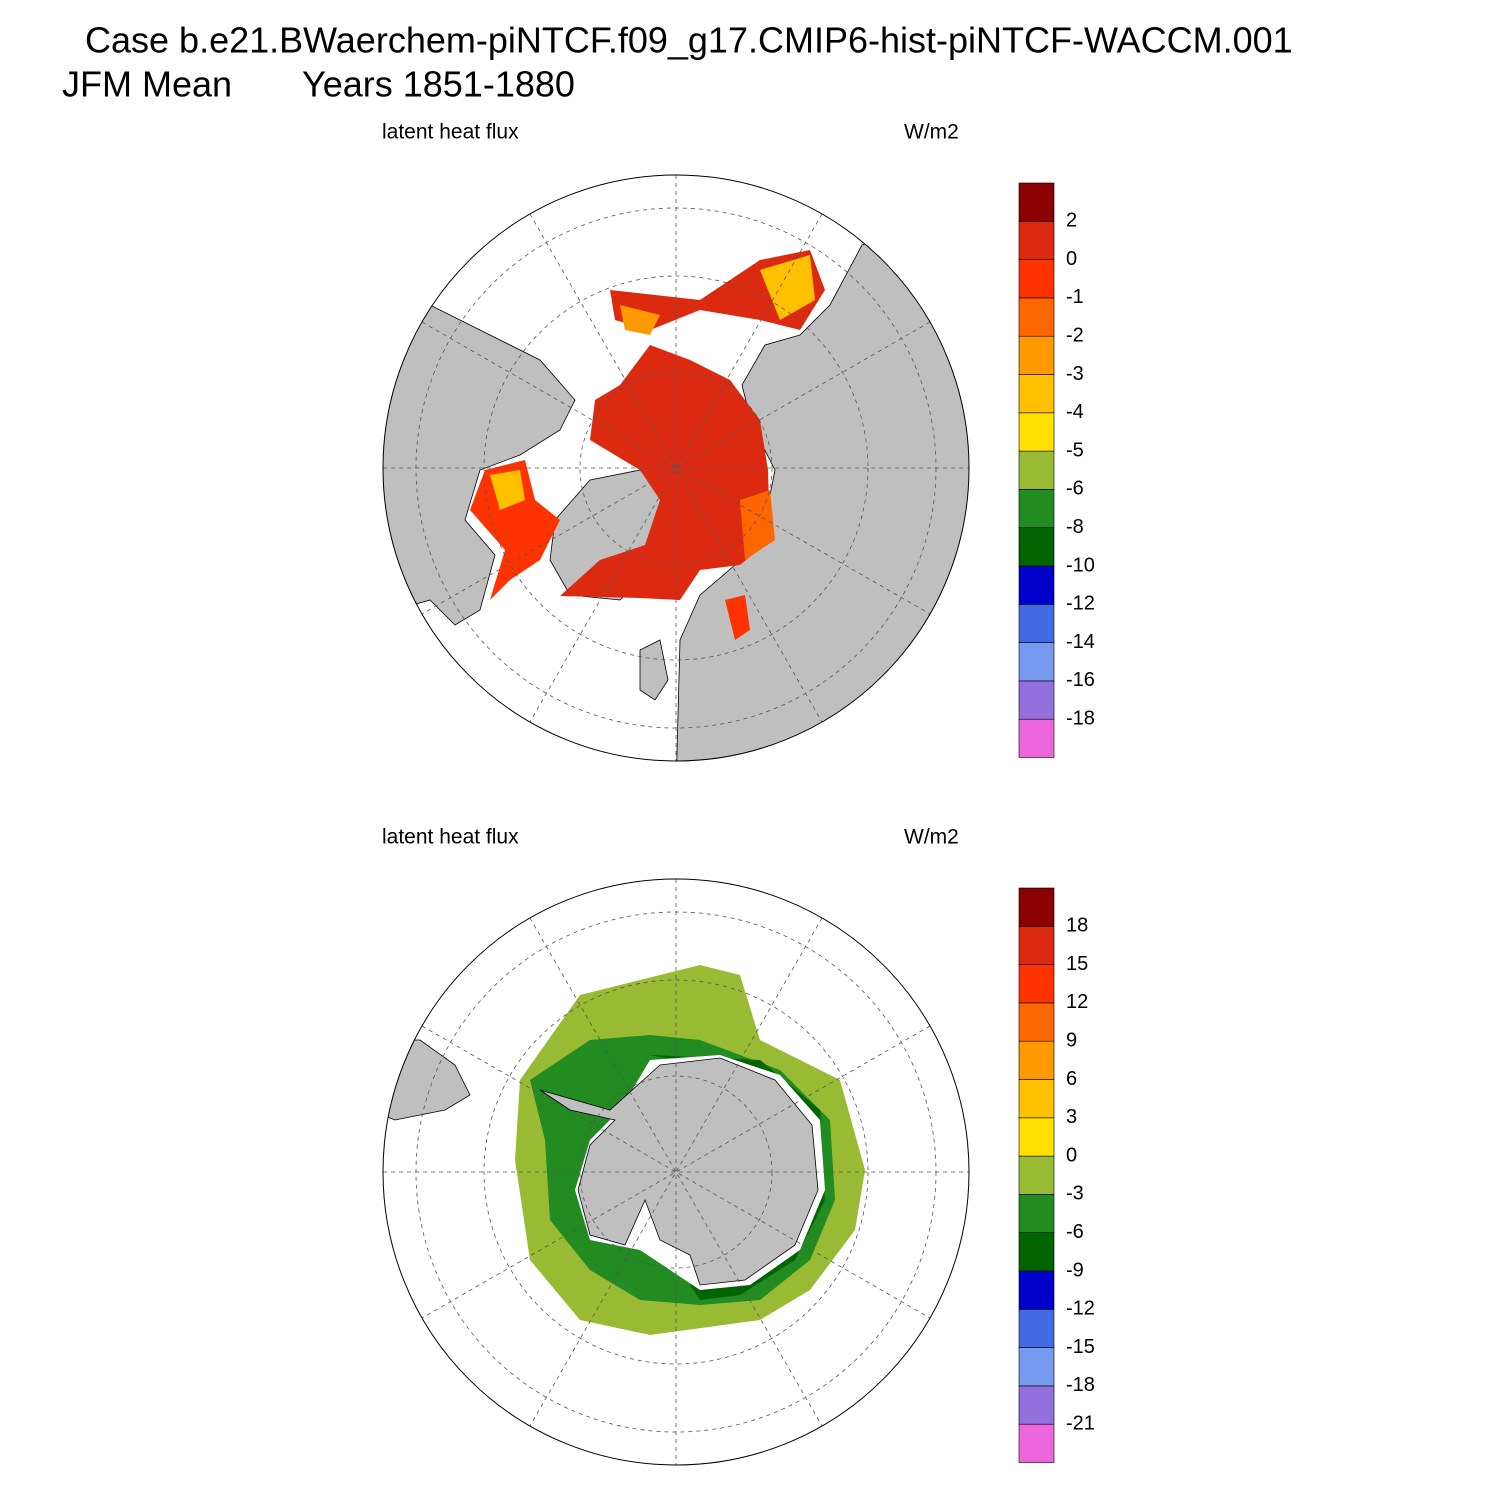 The width and height of the screenshot is (1500, 1505). What do you see at coordinates (1077, 926) in the screenshot?
I see `colorbar-label: 18` at bounding box center [1077, 926].